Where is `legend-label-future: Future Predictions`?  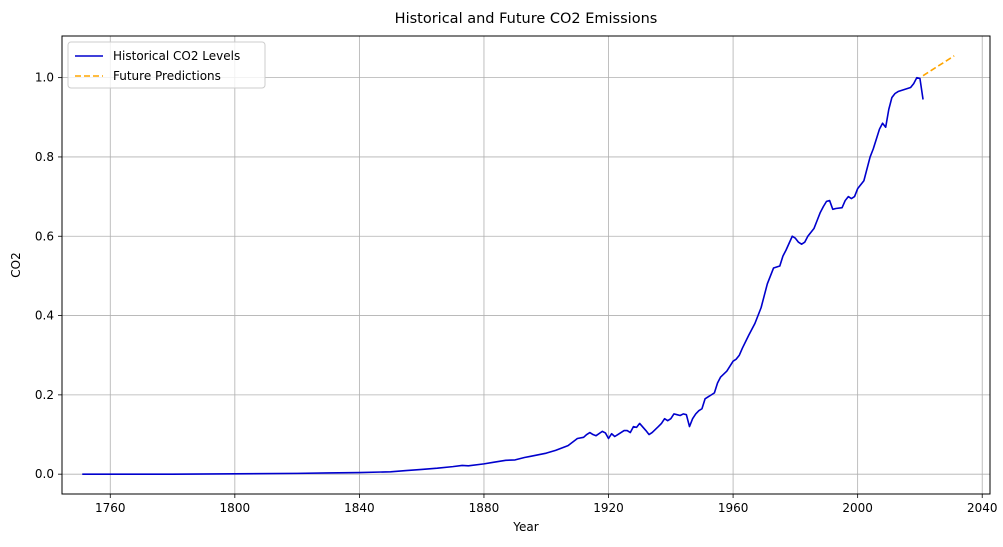
legend-label-future: Future Predictions is located at coordinates (167, 76).